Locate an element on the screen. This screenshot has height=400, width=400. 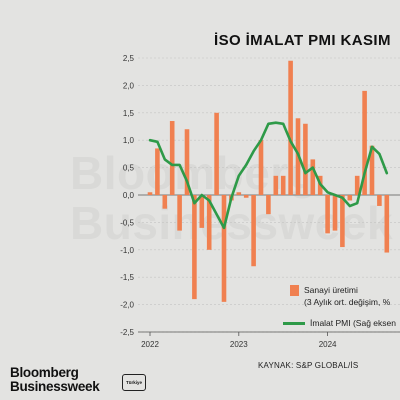
y-tick-label: 2,5 is located at coordinates (129, 58).